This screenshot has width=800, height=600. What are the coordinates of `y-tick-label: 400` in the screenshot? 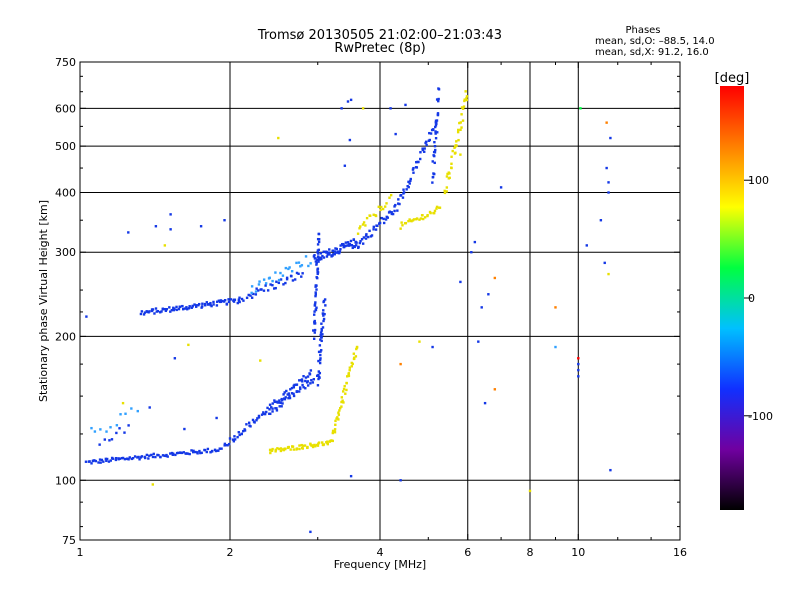 It's located at (65, 192).